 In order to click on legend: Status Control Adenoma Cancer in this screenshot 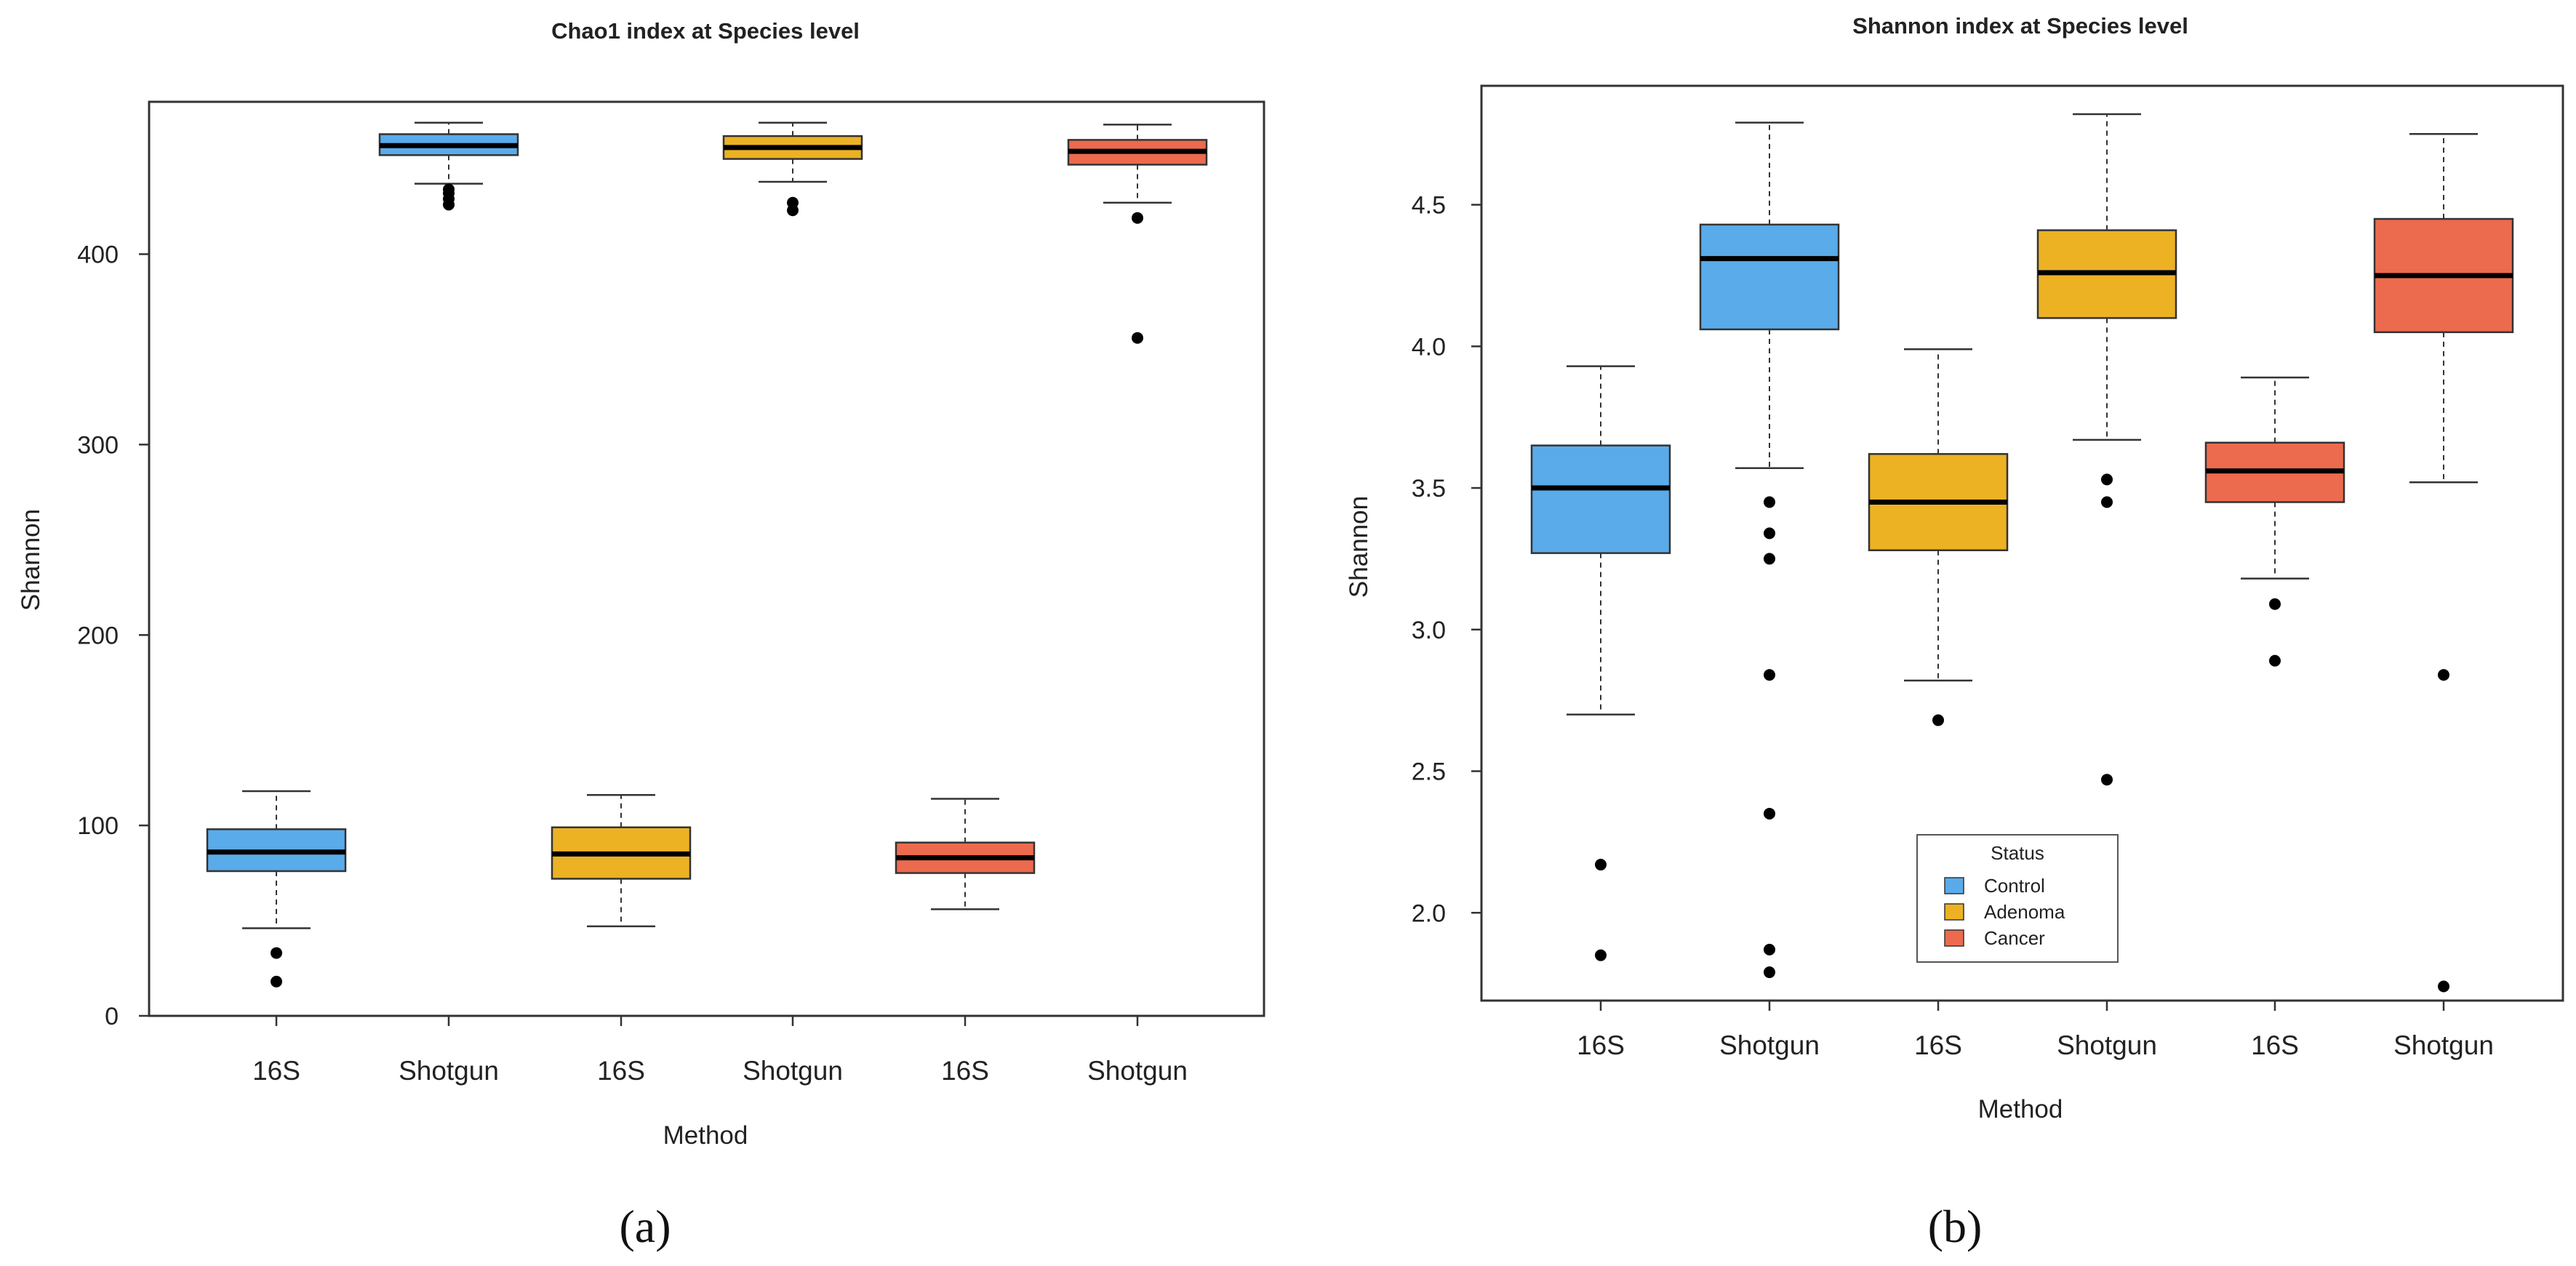, I will do `click(2017, 898)`.